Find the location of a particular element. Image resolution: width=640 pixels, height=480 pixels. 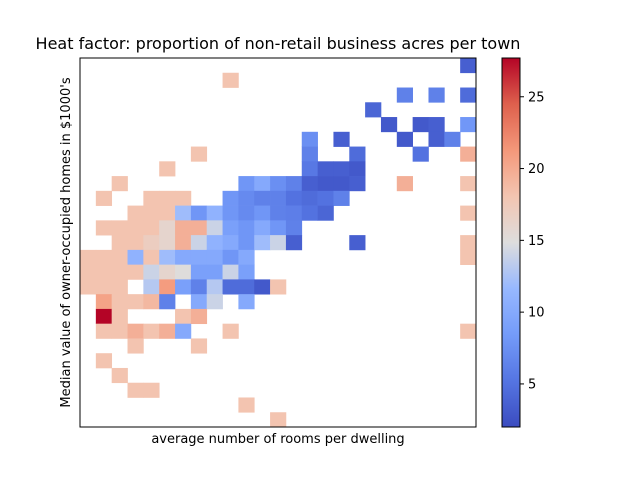

colorbar-tick-label: 15 is located at coordinates (536, 241).